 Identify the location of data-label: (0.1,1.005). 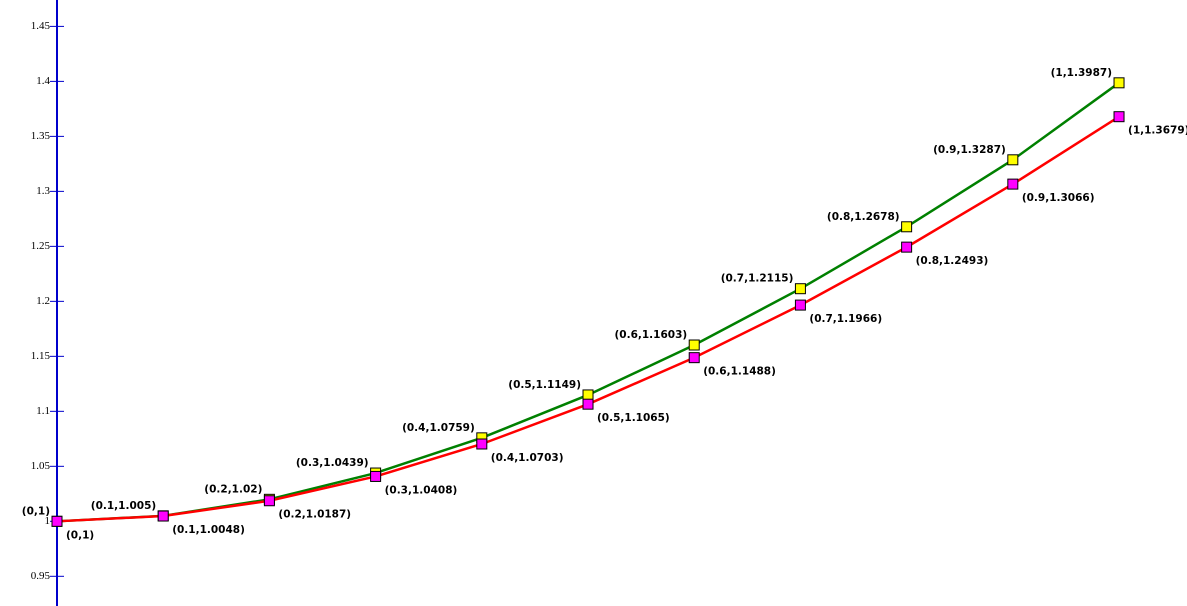
(123, 506).